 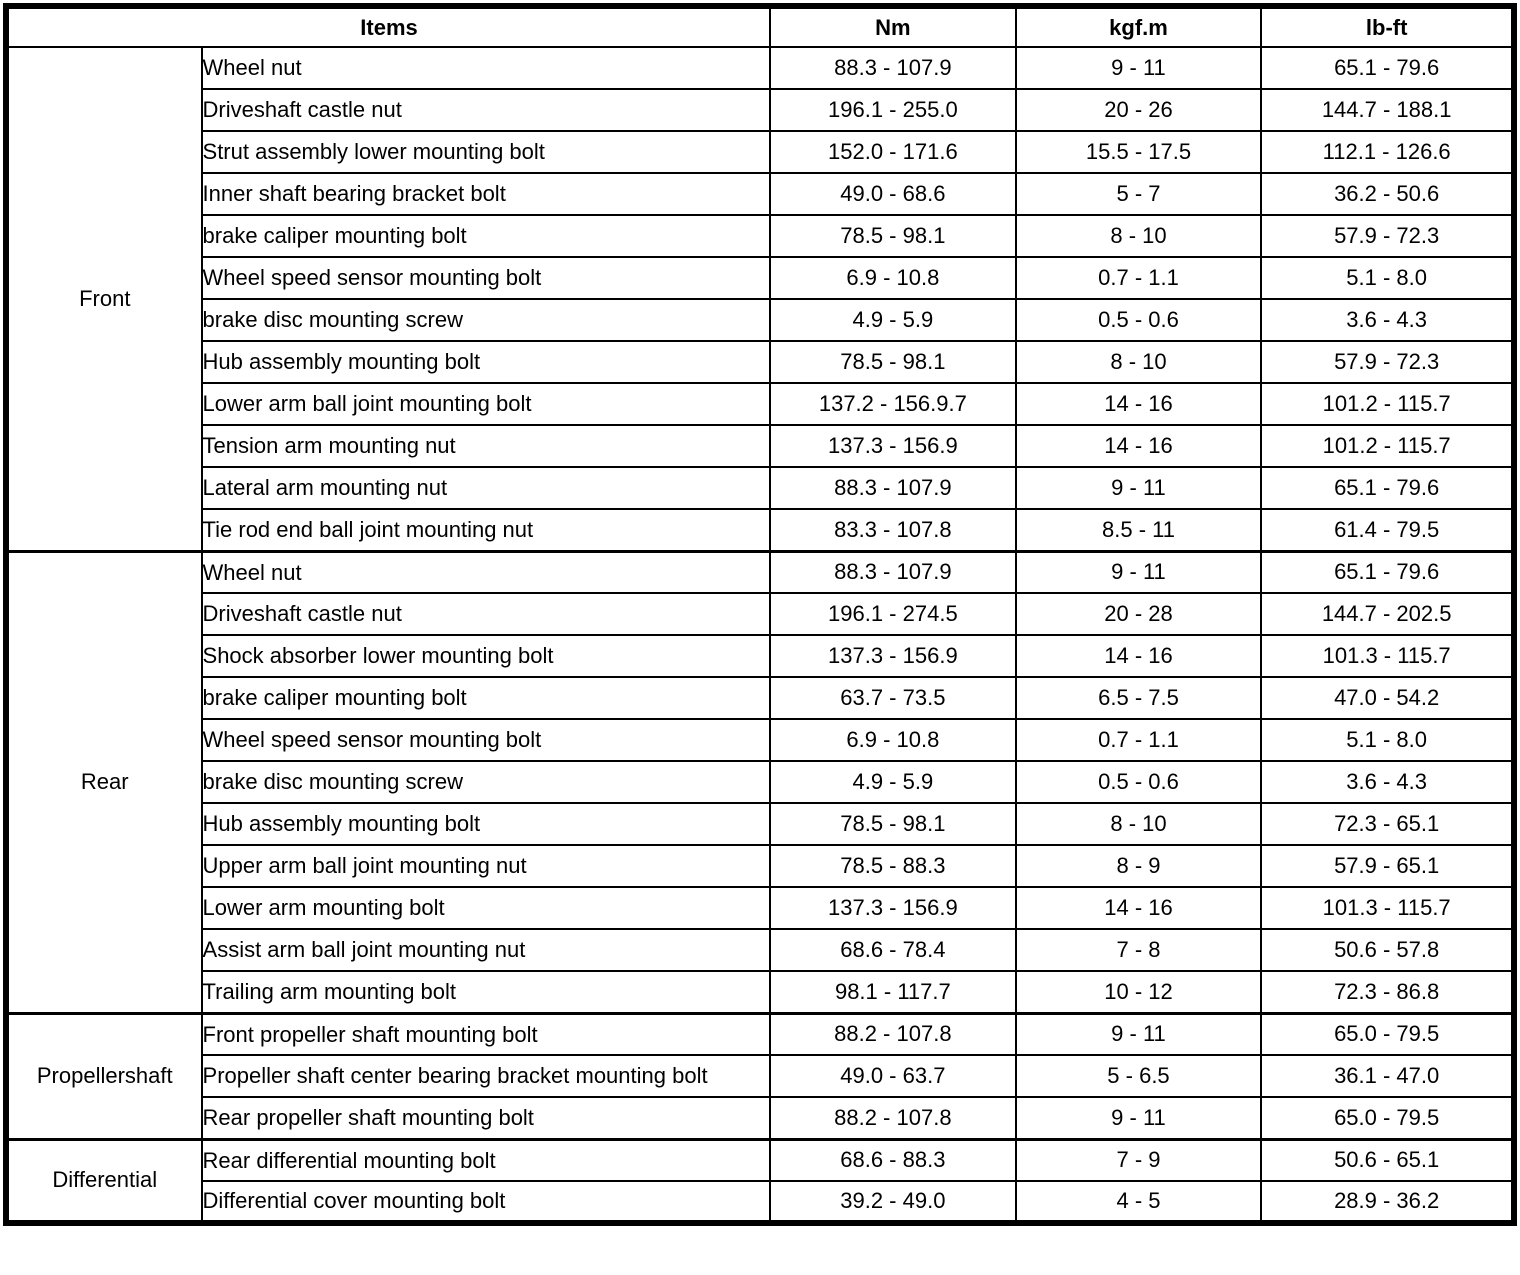 What do you see at coordinates (1138, 26) in the screenshot?
I see `col-header-kgfm: kgf.m` at bounding box center [1138, 26].